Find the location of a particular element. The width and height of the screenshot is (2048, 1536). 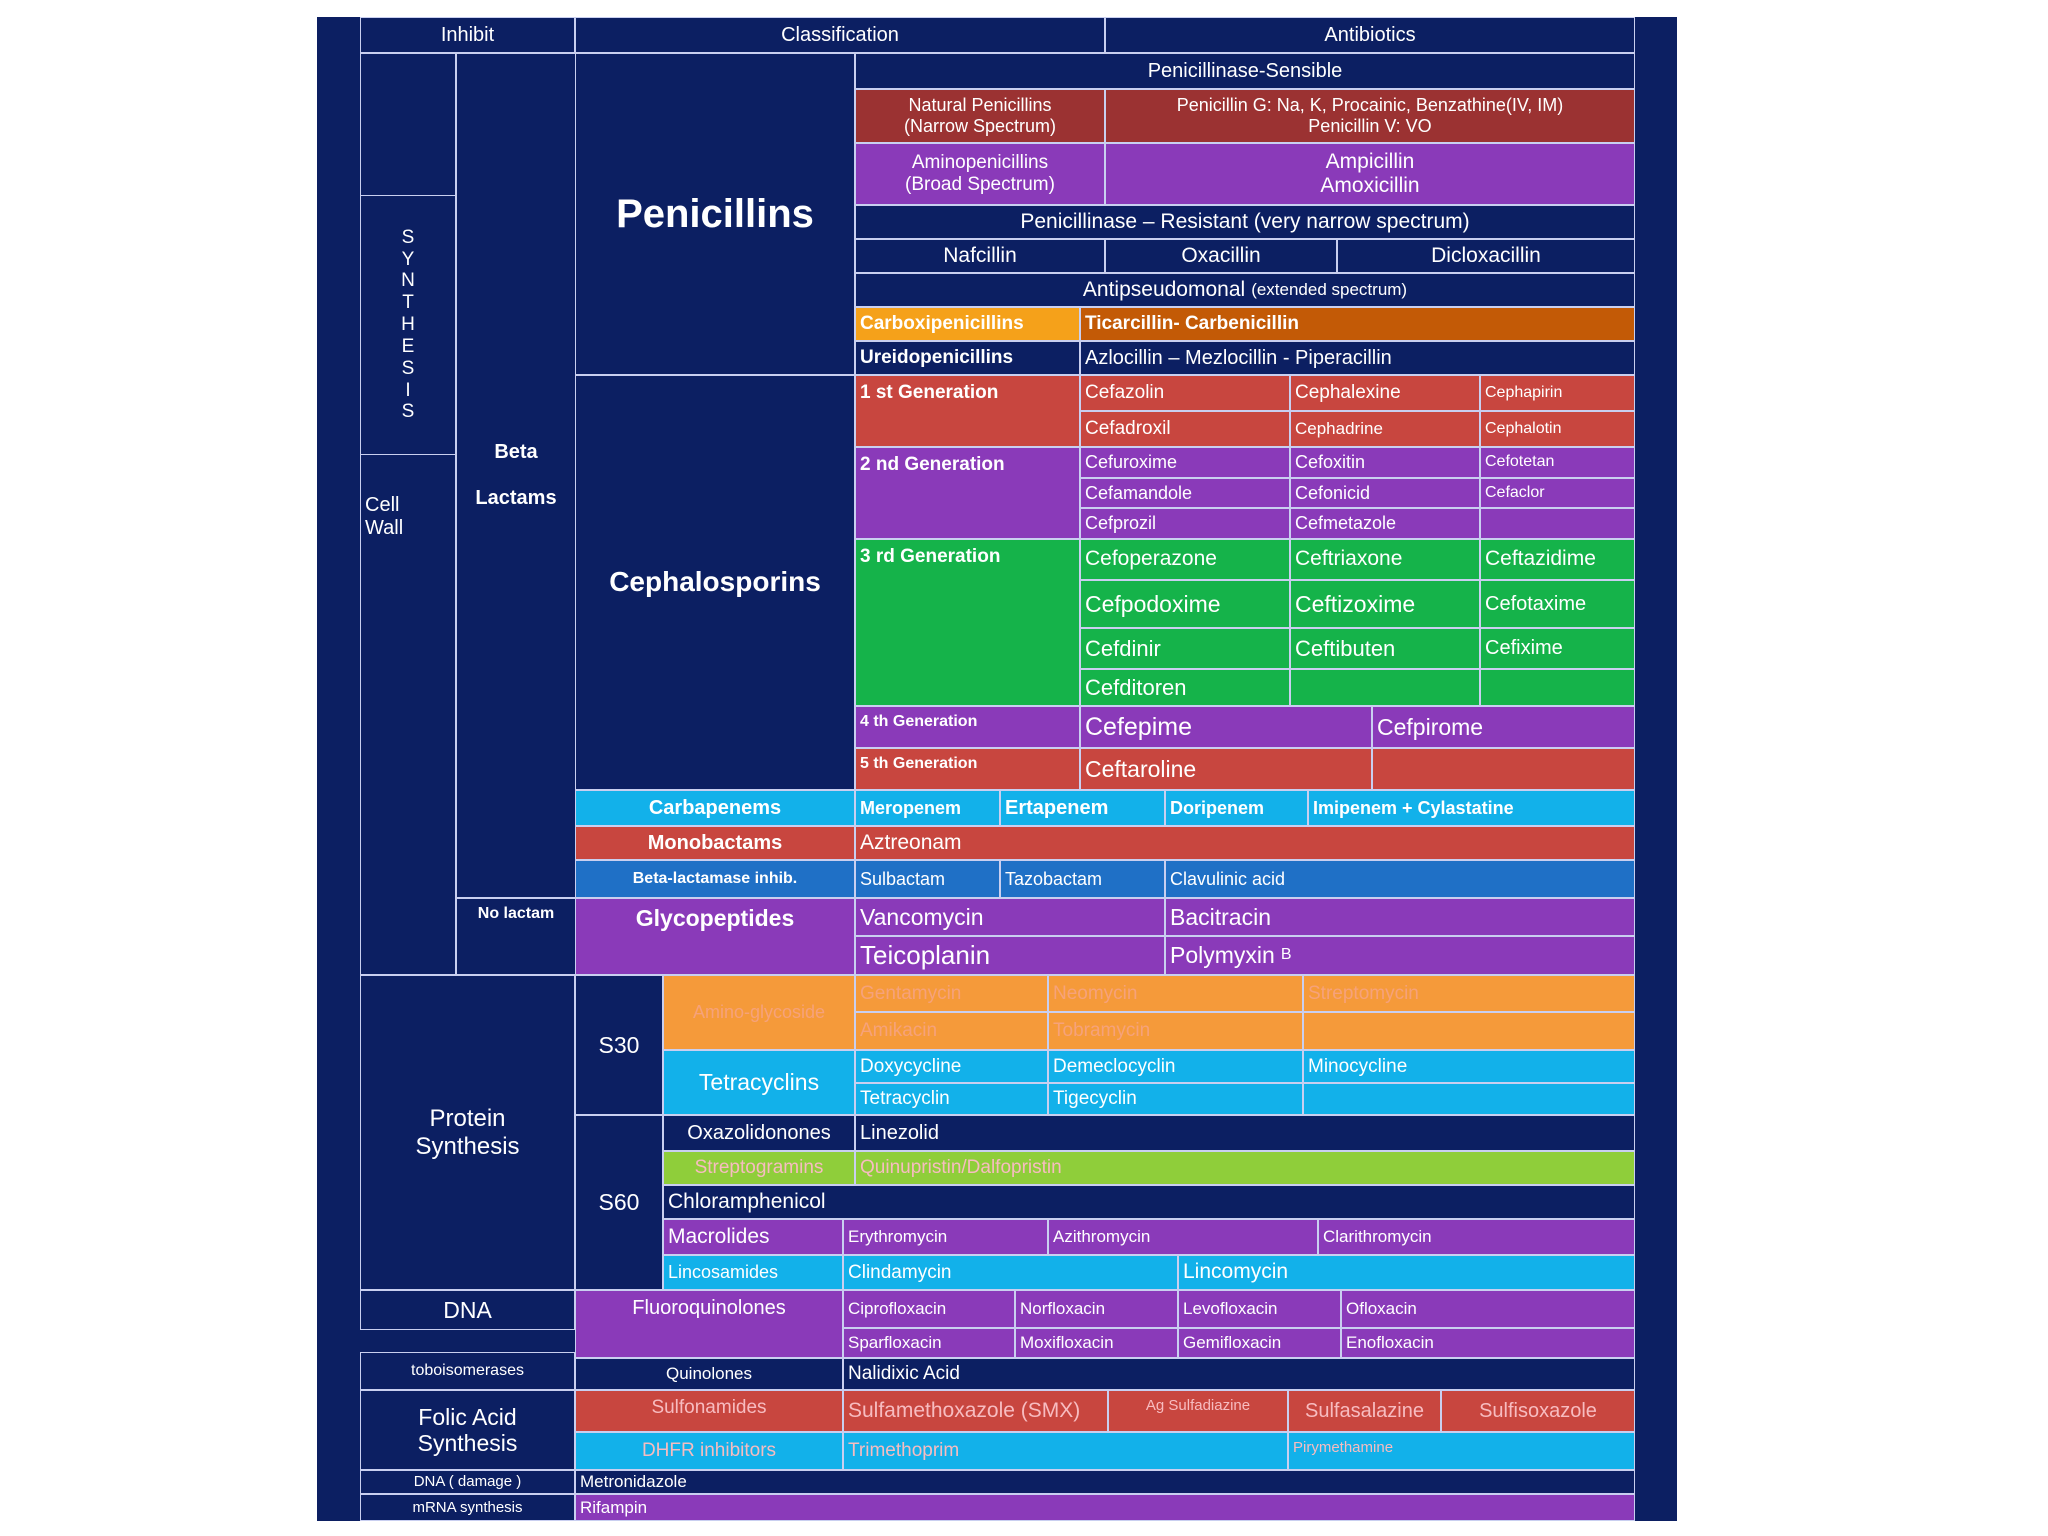

cefepime: Cefepime is located at coordinates (1226, 727).